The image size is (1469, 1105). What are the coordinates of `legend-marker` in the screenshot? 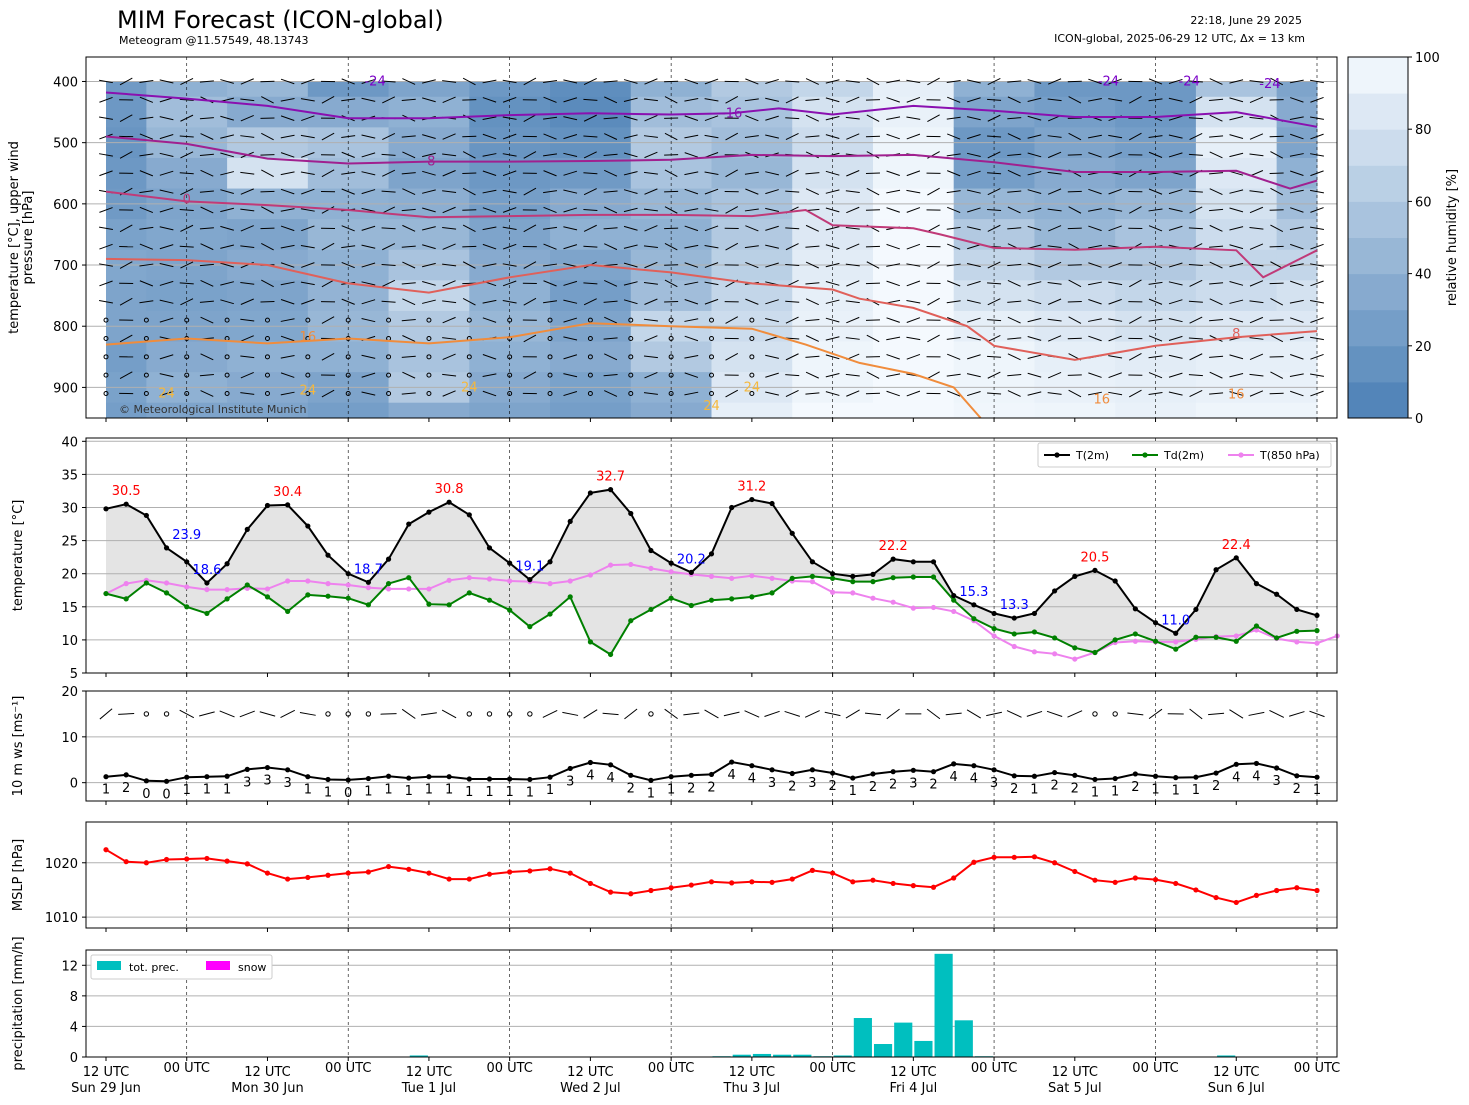 It's located at (1145, 455).